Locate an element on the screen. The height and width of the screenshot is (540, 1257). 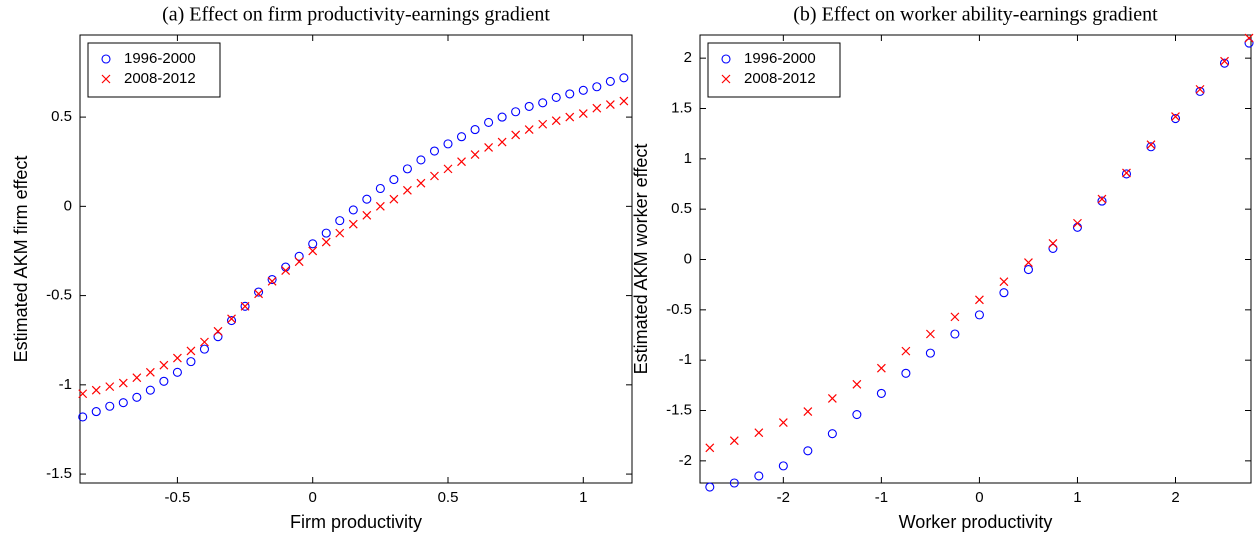
x-tick-label: -2 is located at coordinates (783, 497).